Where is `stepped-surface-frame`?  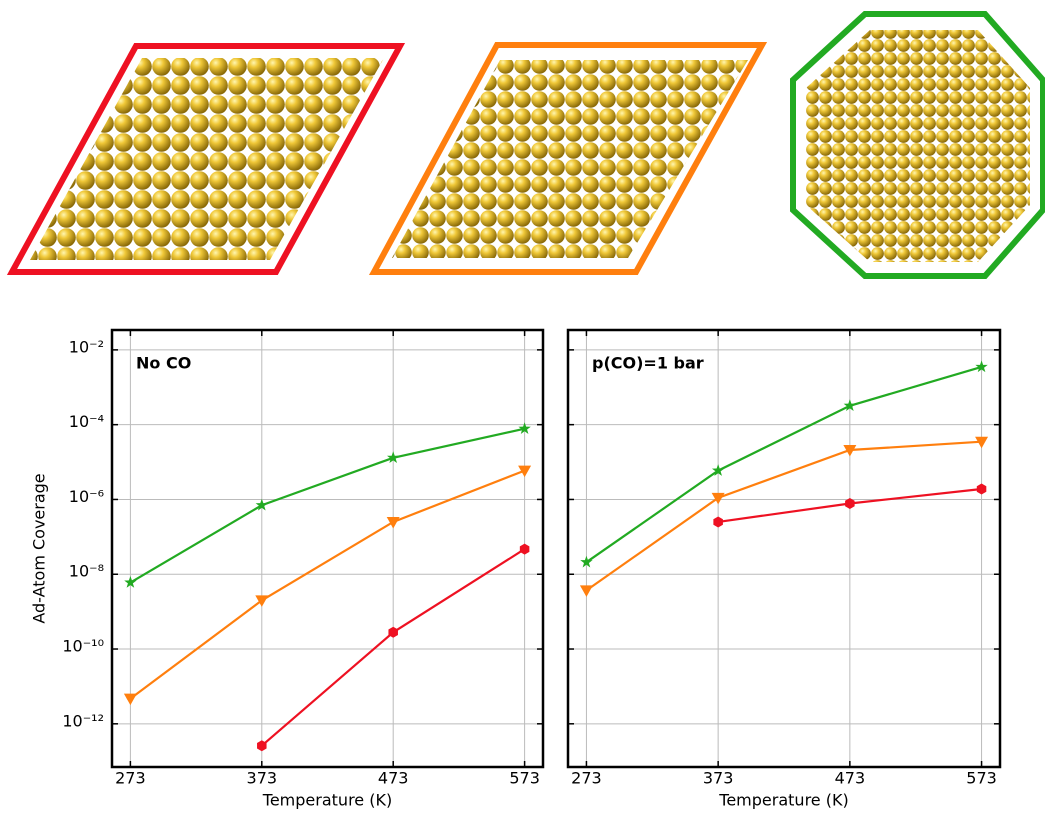 stepped-surface-frame is located at coordinates (568, 158).